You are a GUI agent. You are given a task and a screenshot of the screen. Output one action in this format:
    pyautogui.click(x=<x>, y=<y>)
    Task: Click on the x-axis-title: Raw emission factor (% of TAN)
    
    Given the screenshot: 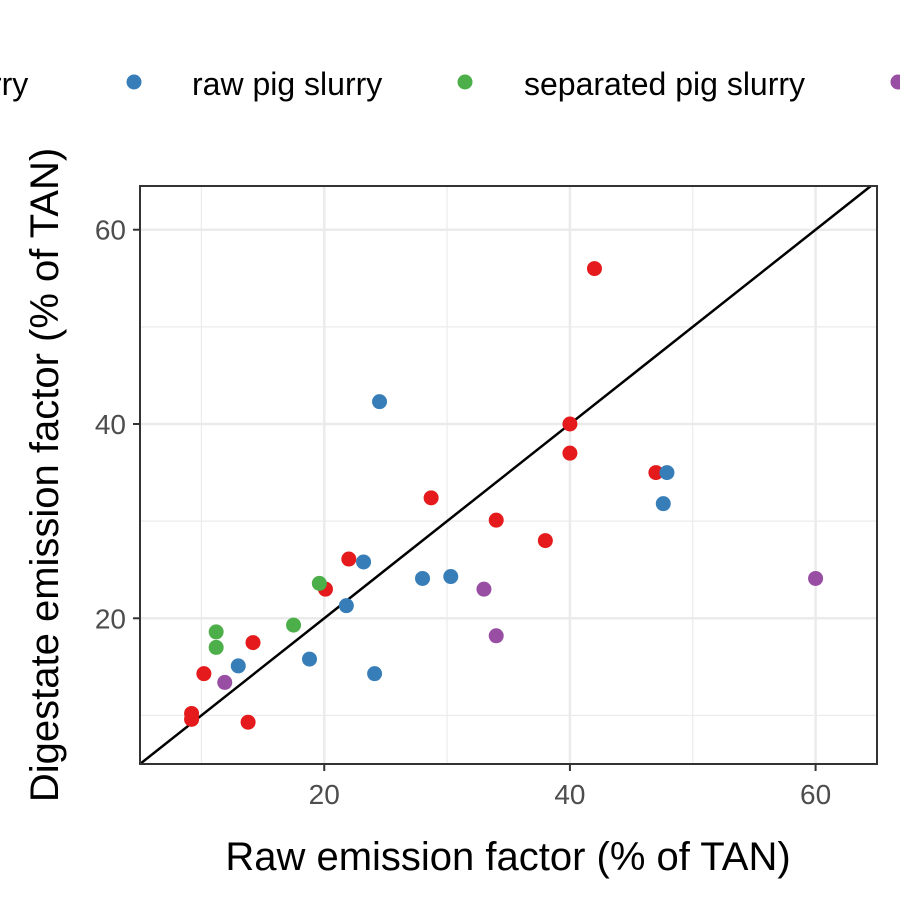 What is the action you would take?
    pyautogui.click(x=507, y=857)
    